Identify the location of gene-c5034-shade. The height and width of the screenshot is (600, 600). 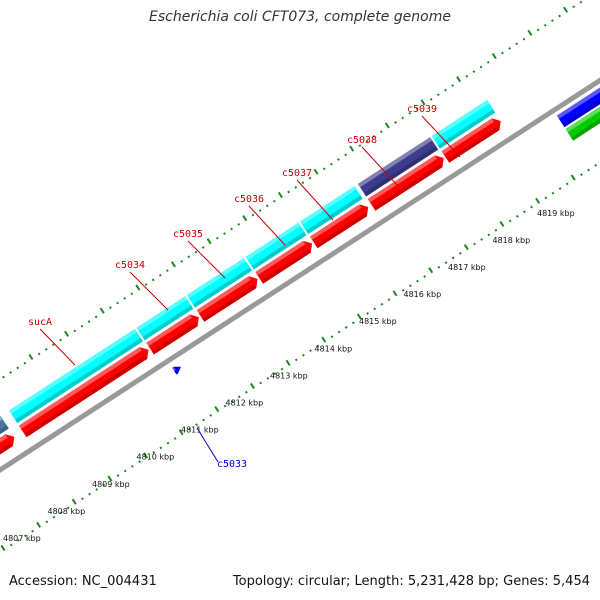
(168, 323).